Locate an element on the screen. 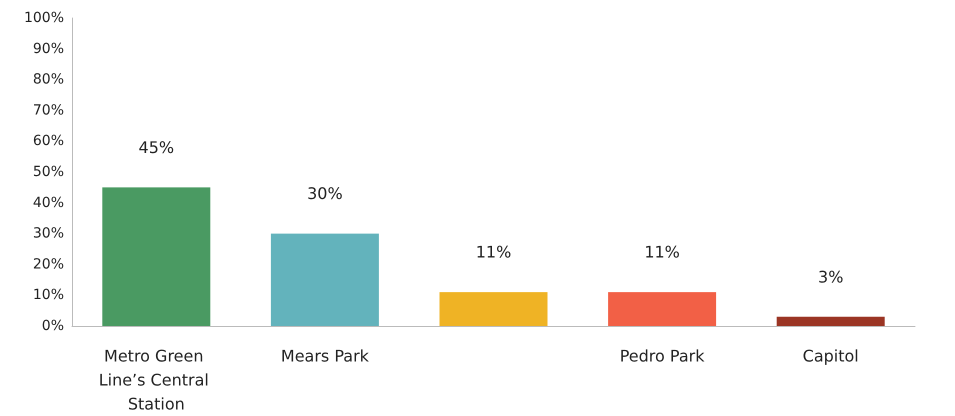  y-tick-label: 30% is located at coordinates (48, 234).